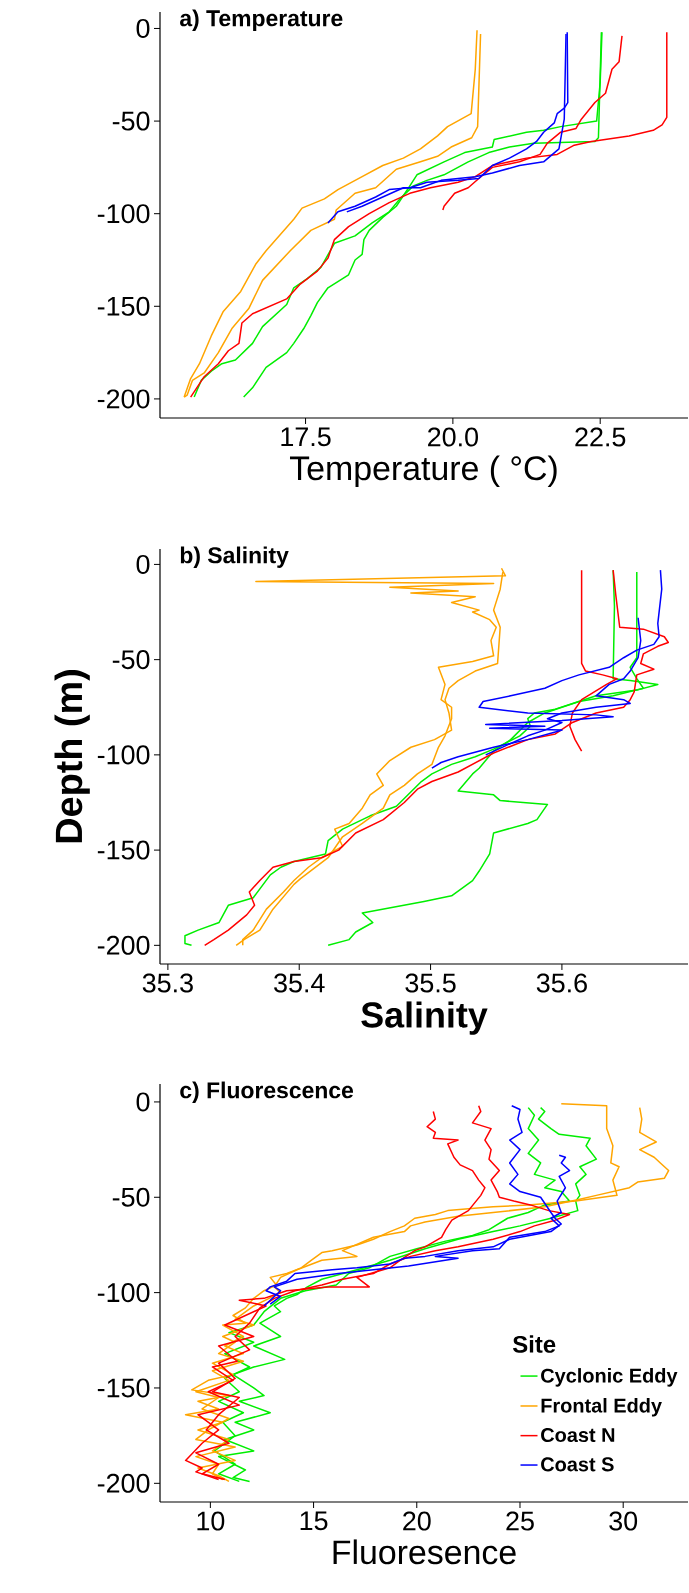 The width and height of the screenshot is (689, 1593). What do you see at coordinates (306, 437) in the screenshot?
I see `x-tick-label: 17.5` at bounding box center [306, 437].